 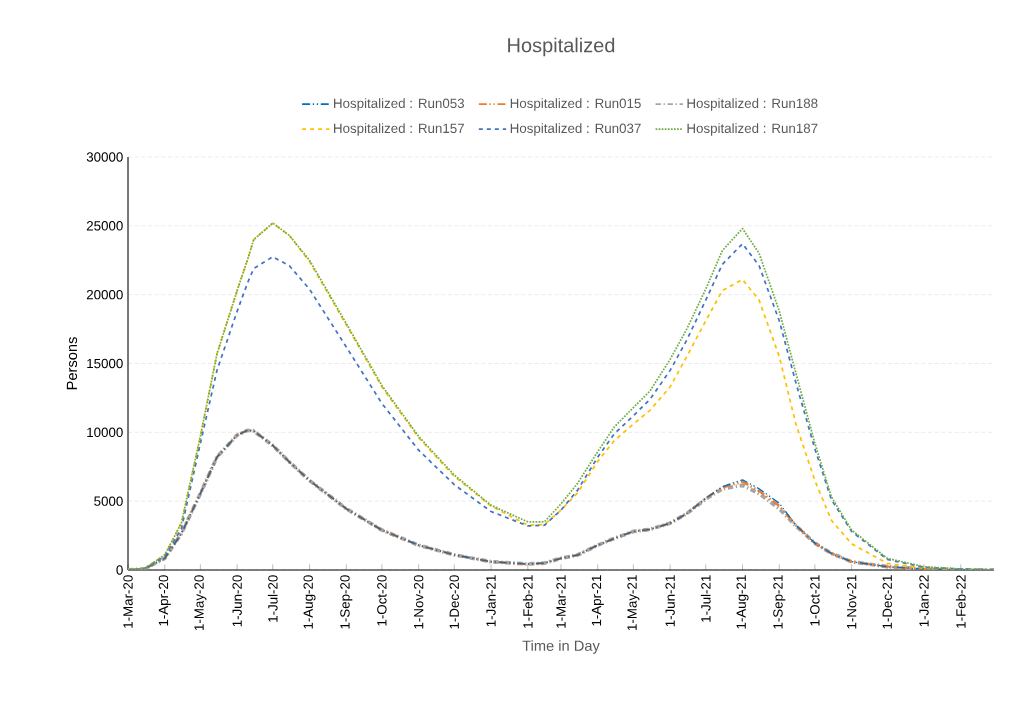 I want to click on y-tick-label: 20000, so click(x=104, y=294).